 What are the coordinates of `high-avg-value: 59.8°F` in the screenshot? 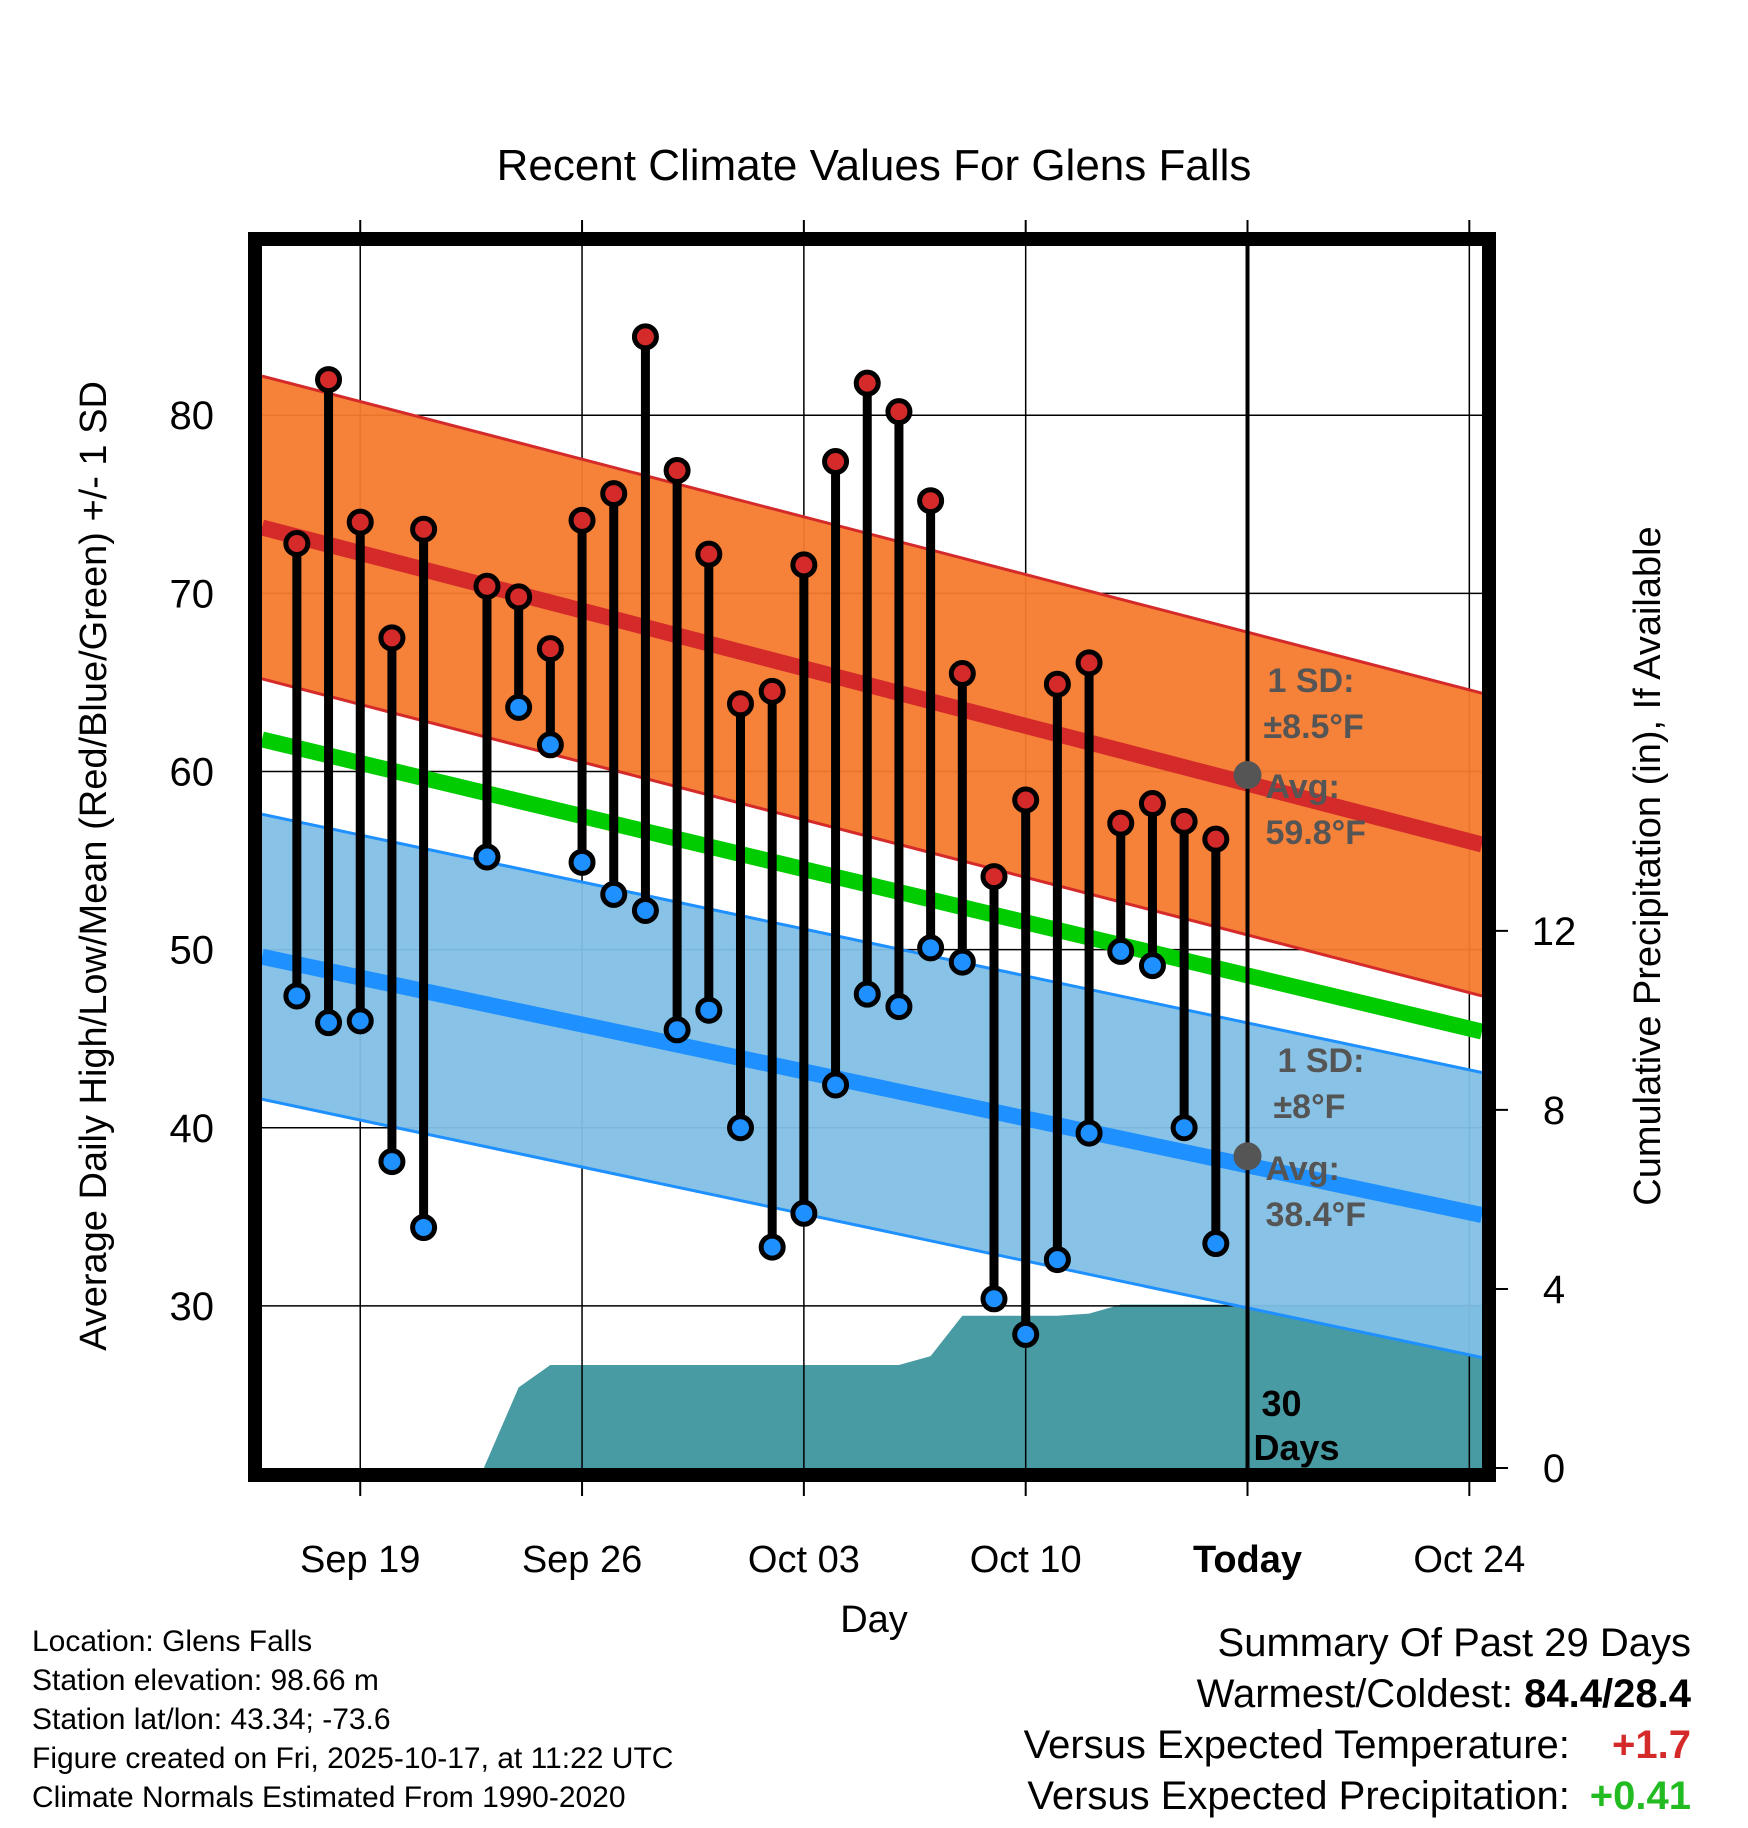 It's located at (1316, 833).